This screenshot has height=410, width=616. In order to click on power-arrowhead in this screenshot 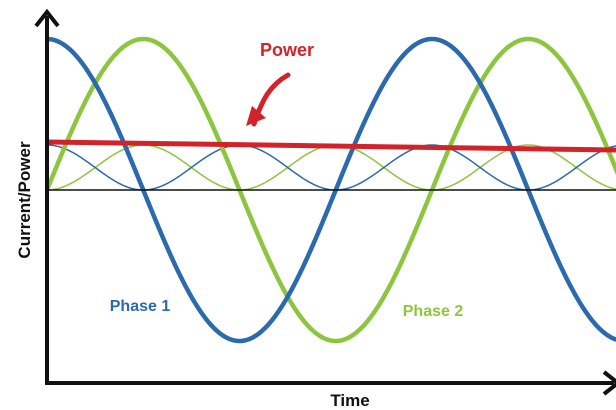, I will do `click(256, 116)`.